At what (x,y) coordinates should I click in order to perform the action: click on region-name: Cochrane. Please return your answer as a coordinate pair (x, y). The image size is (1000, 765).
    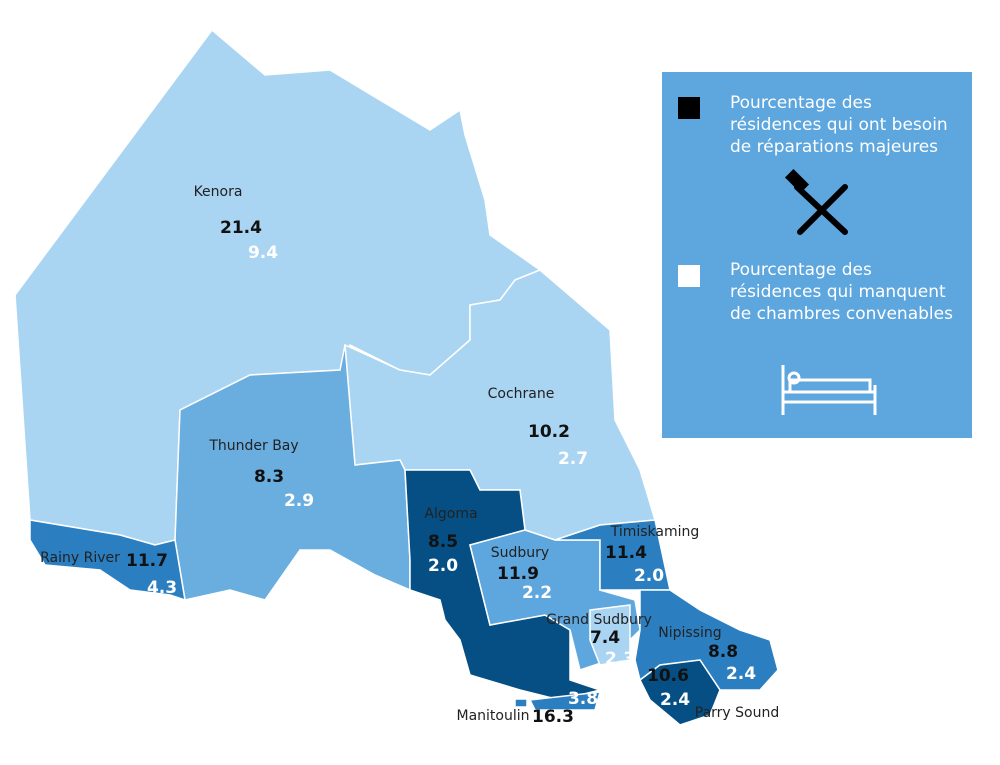
    Looking at the image, I should click on (521, 394).